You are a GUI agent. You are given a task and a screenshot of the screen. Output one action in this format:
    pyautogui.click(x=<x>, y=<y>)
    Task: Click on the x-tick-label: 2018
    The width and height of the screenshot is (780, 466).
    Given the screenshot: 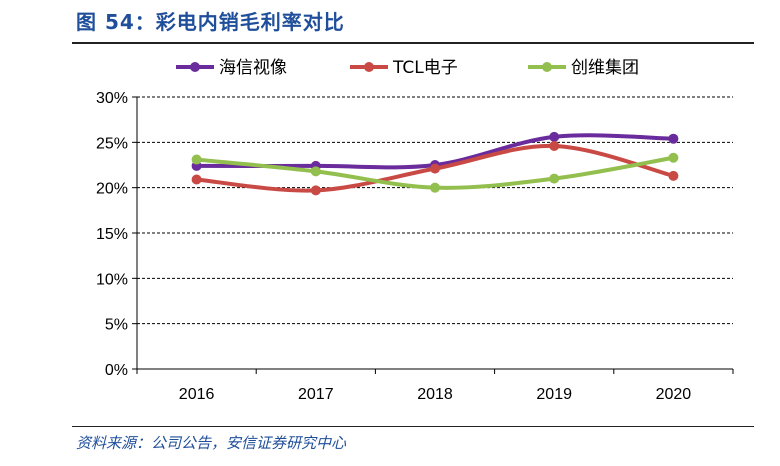 What is the action you would take?
    pyautogui.click(x=435, y=394)
    